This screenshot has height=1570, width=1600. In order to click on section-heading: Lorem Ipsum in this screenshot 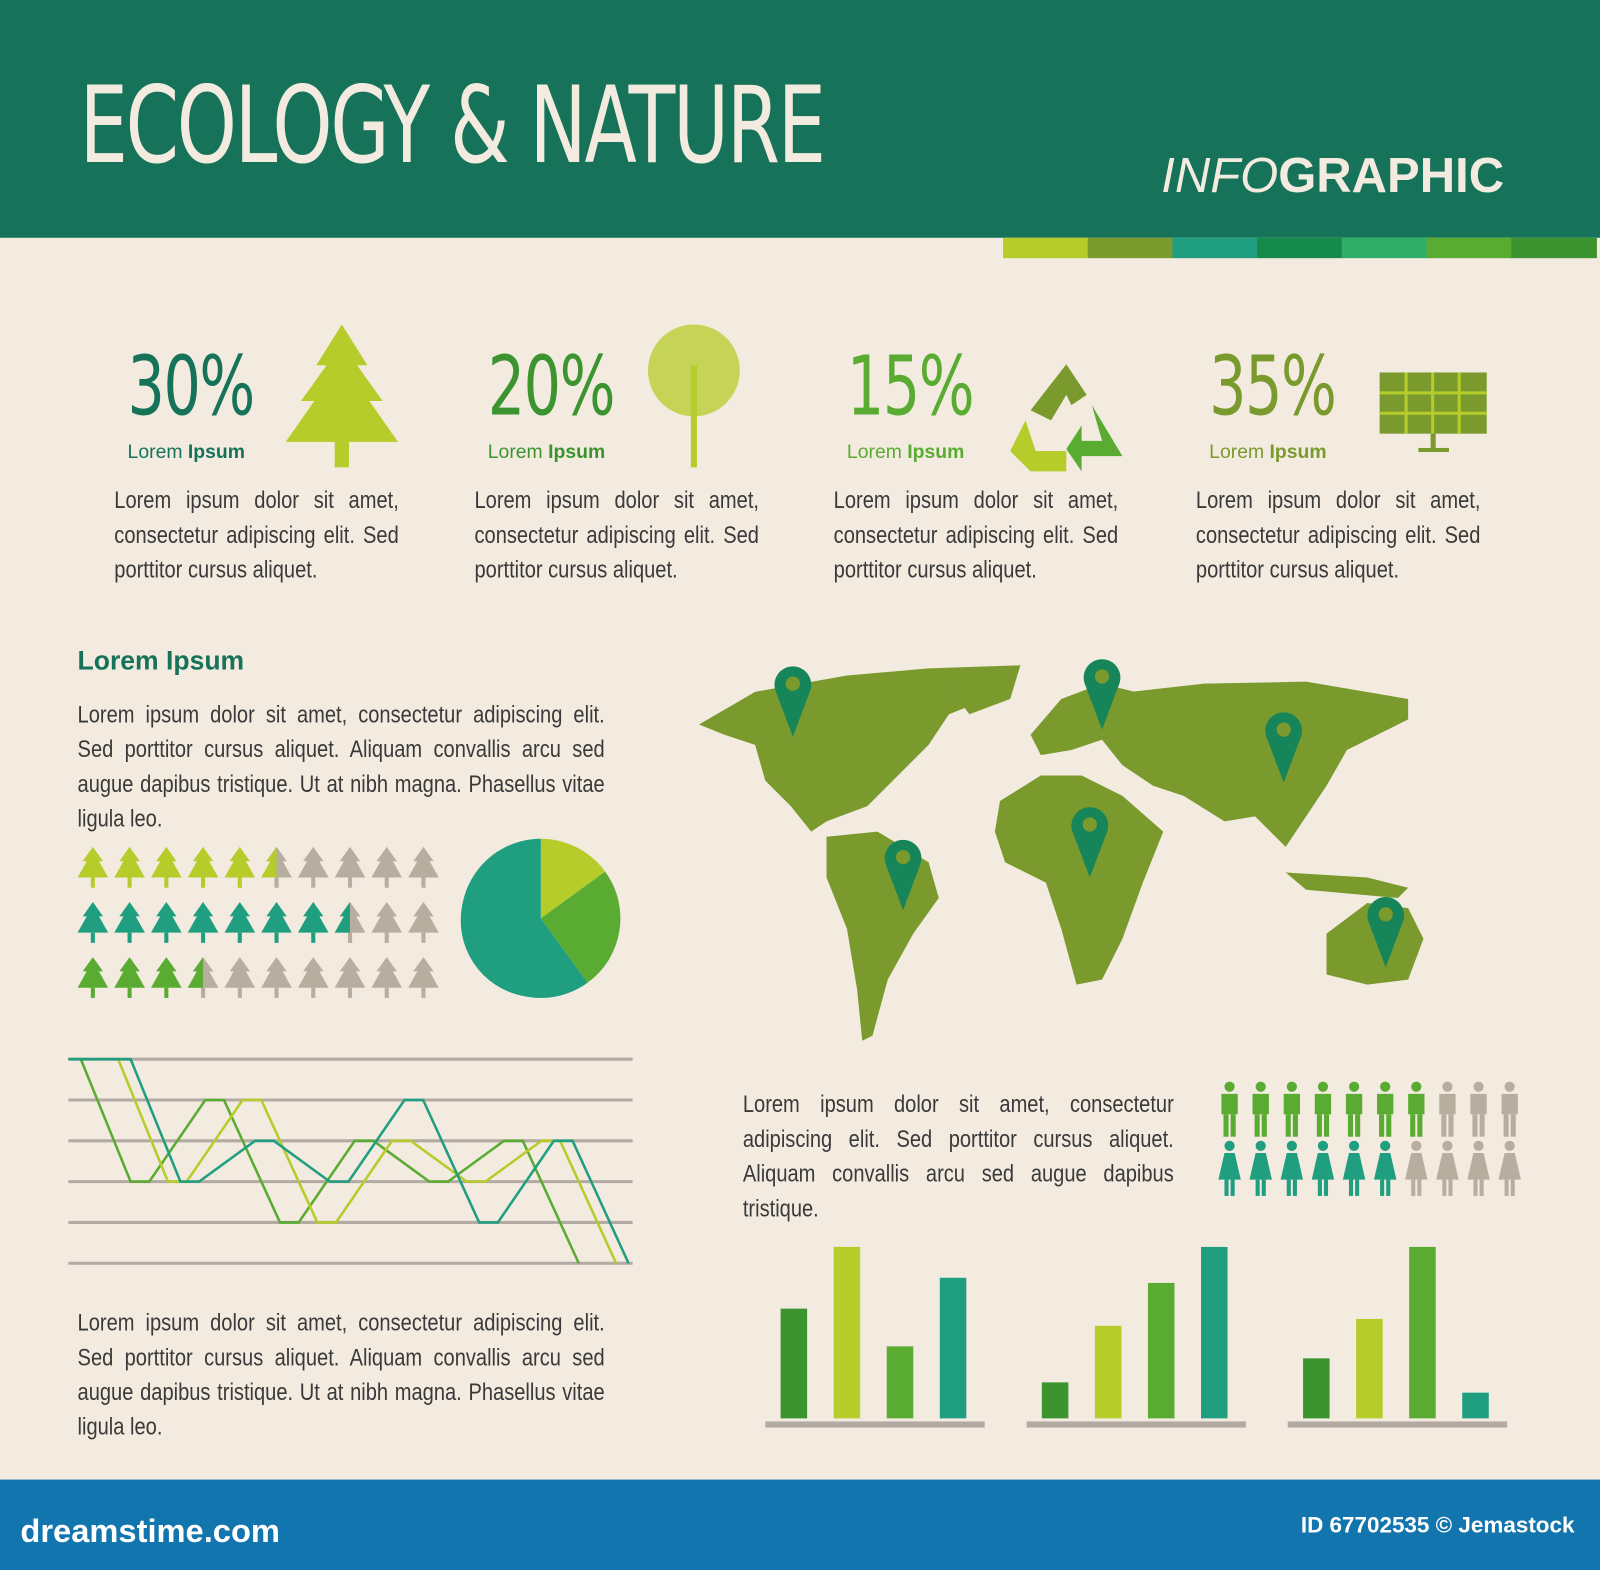, I will do `click(161, 660)`.